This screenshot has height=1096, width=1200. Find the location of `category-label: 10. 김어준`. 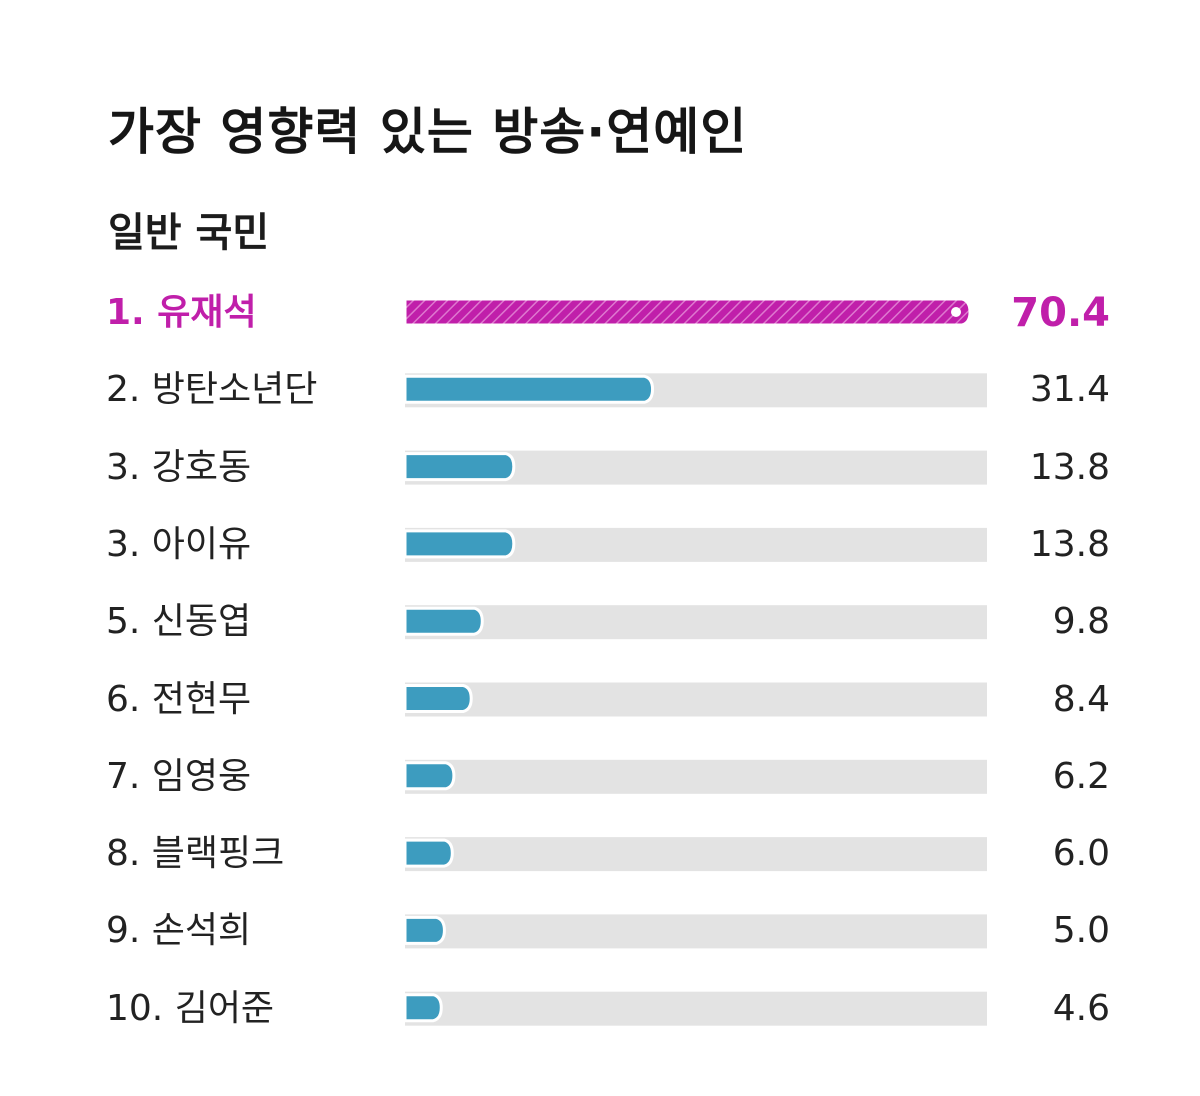

category-label: 10. 김어준 is located at coordinates (190, 1008).